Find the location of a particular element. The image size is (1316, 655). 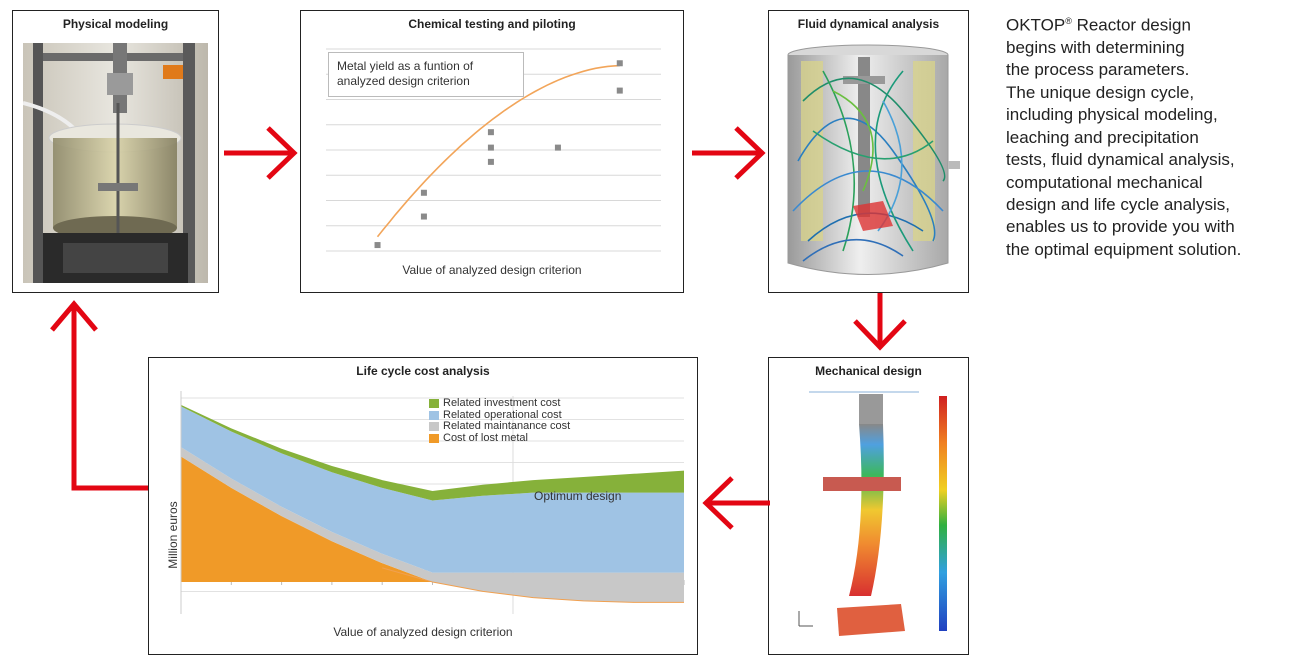

mechanical-design-panel: Mechanical design is located at coordinates (868, 506).